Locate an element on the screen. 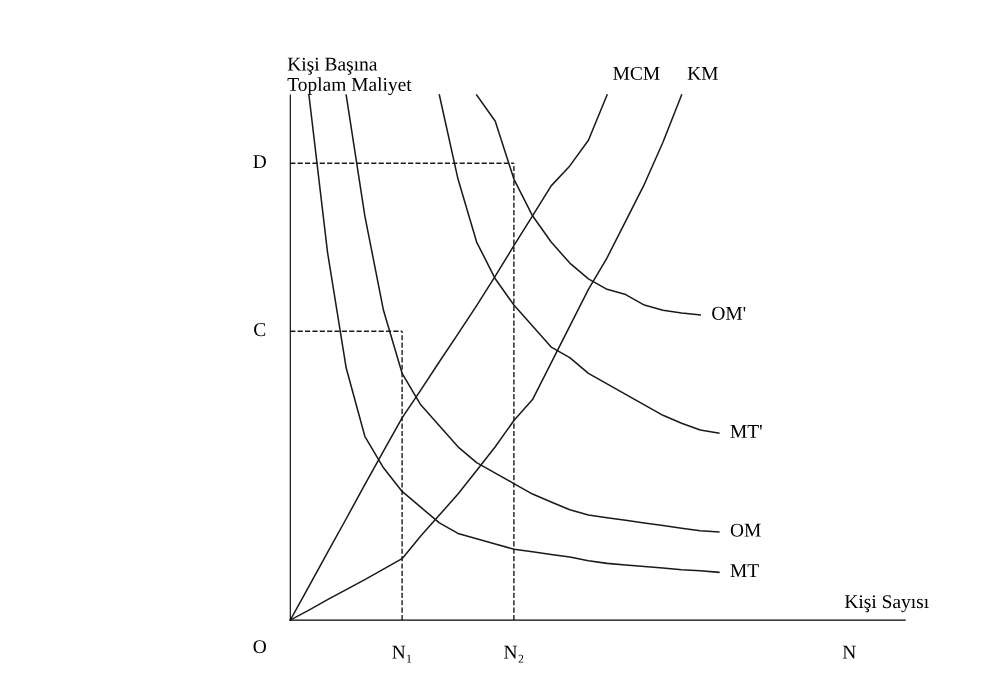 This screenshot has width=1008, height=674. y-axis-title: Kişi Başına Toplam Maliyet is located at coordinates (349, 76).